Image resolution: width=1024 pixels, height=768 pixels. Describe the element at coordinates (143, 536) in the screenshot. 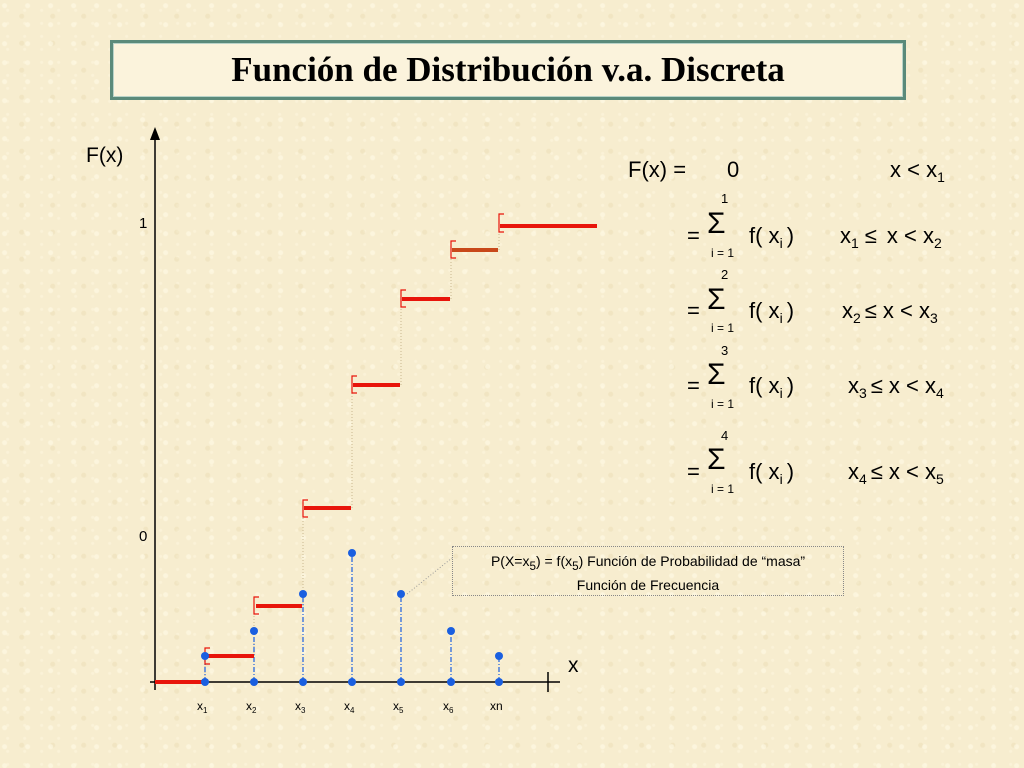

I see `tick-zero-label: 0` at that location.